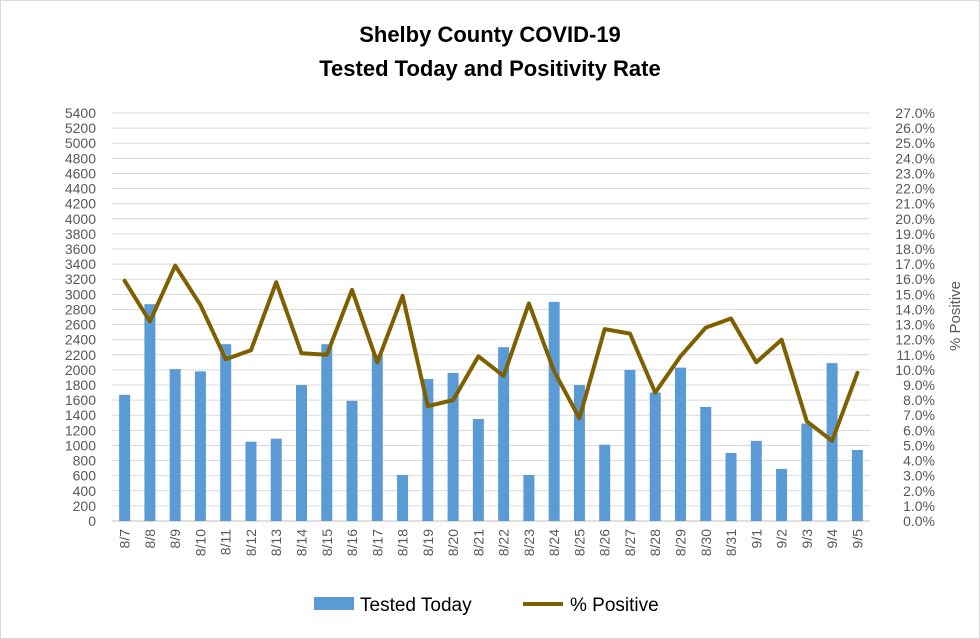 This screenshot has width=980, height=639. I want to click on left-tick-label: 4400, so click(80, 189).